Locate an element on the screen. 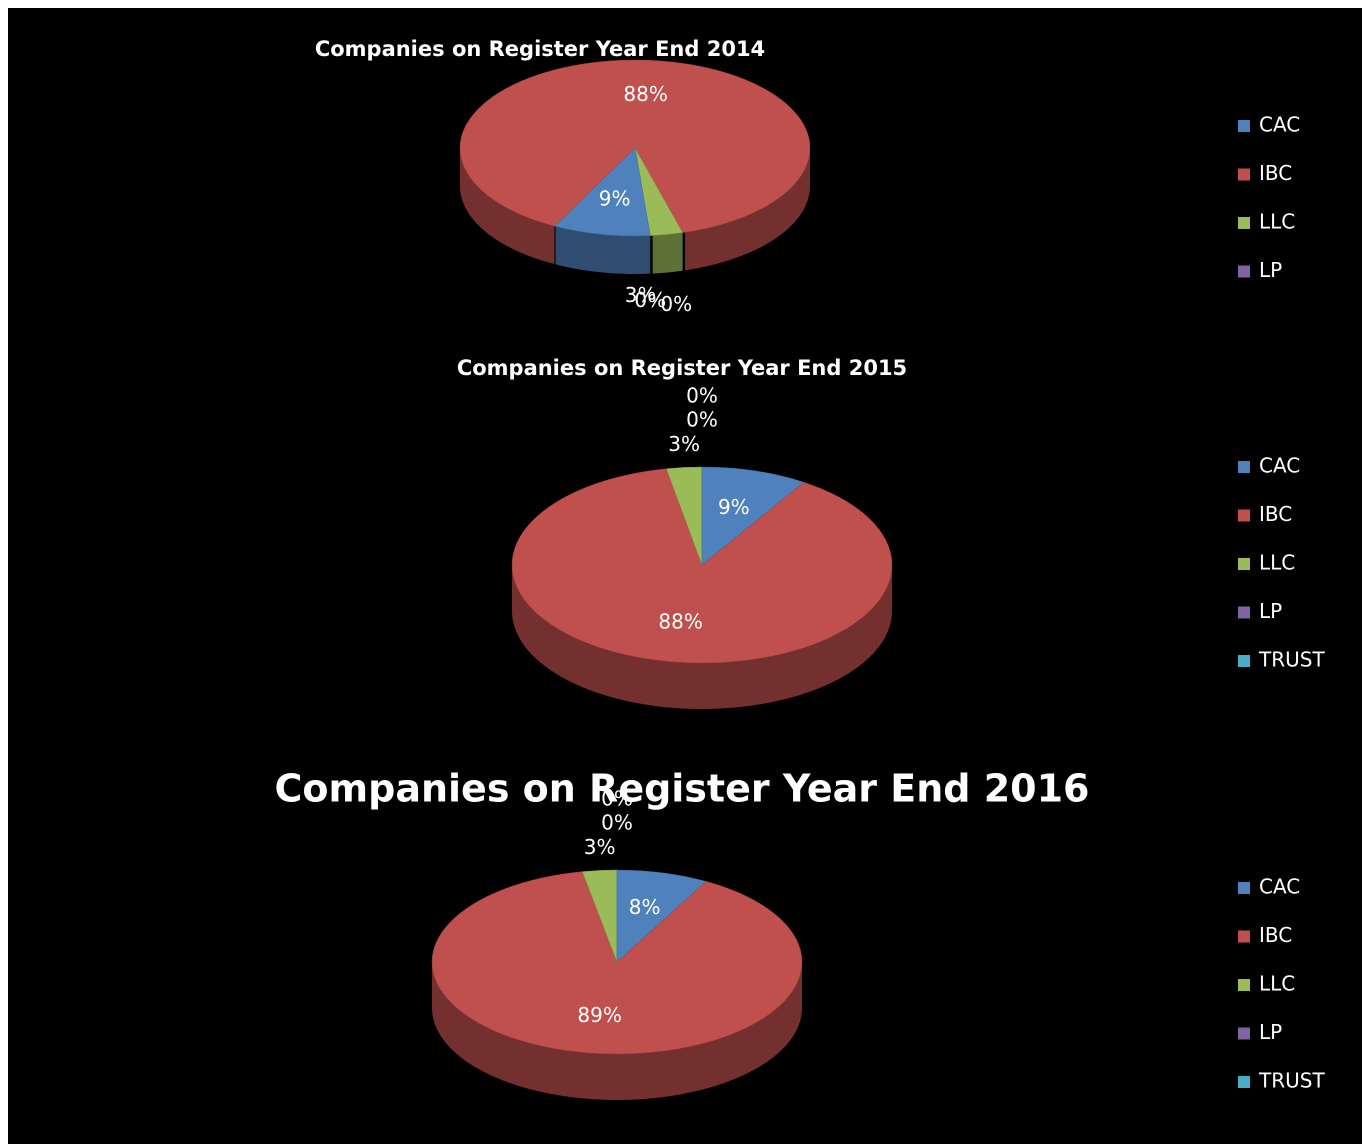  data-label: 8% is located at coordinates (645, 907).